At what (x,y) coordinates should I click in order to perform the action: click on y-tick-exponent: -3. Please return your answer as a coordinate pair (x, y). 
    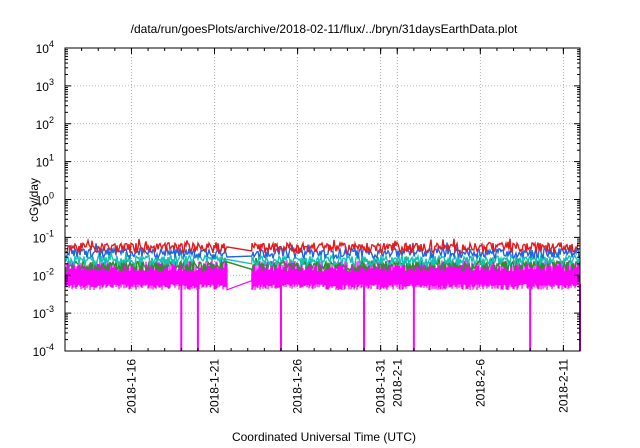
    Looking at the image, I should click on (50, 309).